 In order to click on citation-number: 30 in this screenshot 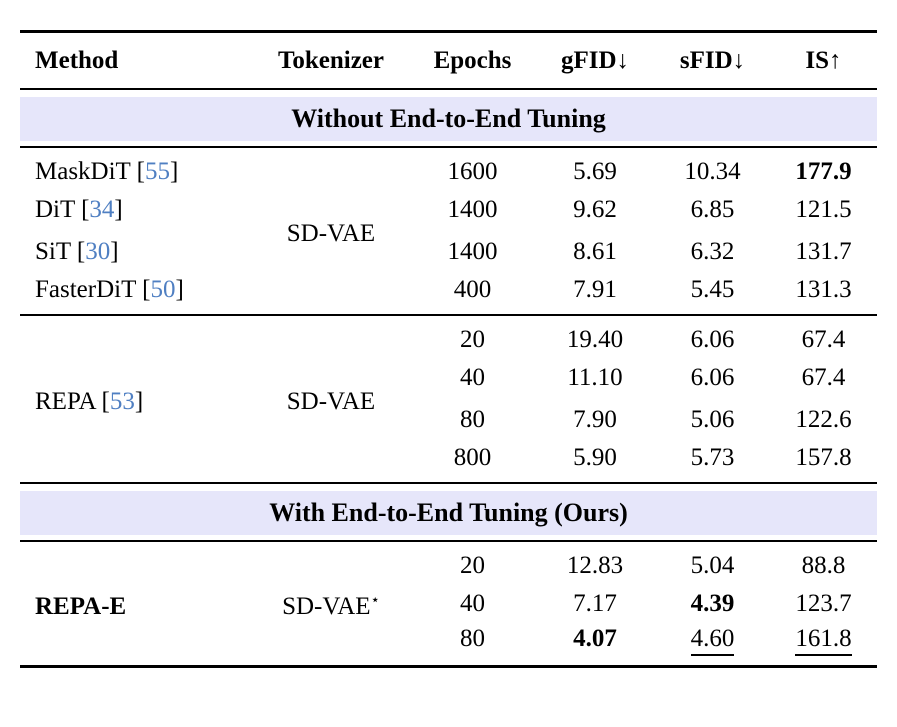, I will do `click(98, 251)`.